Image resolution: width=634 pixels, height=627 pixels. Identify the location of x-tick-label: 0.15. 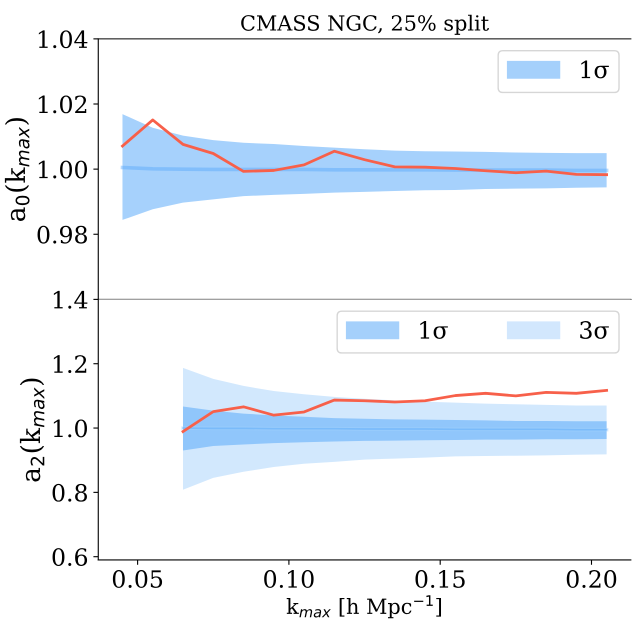
(440, 579).